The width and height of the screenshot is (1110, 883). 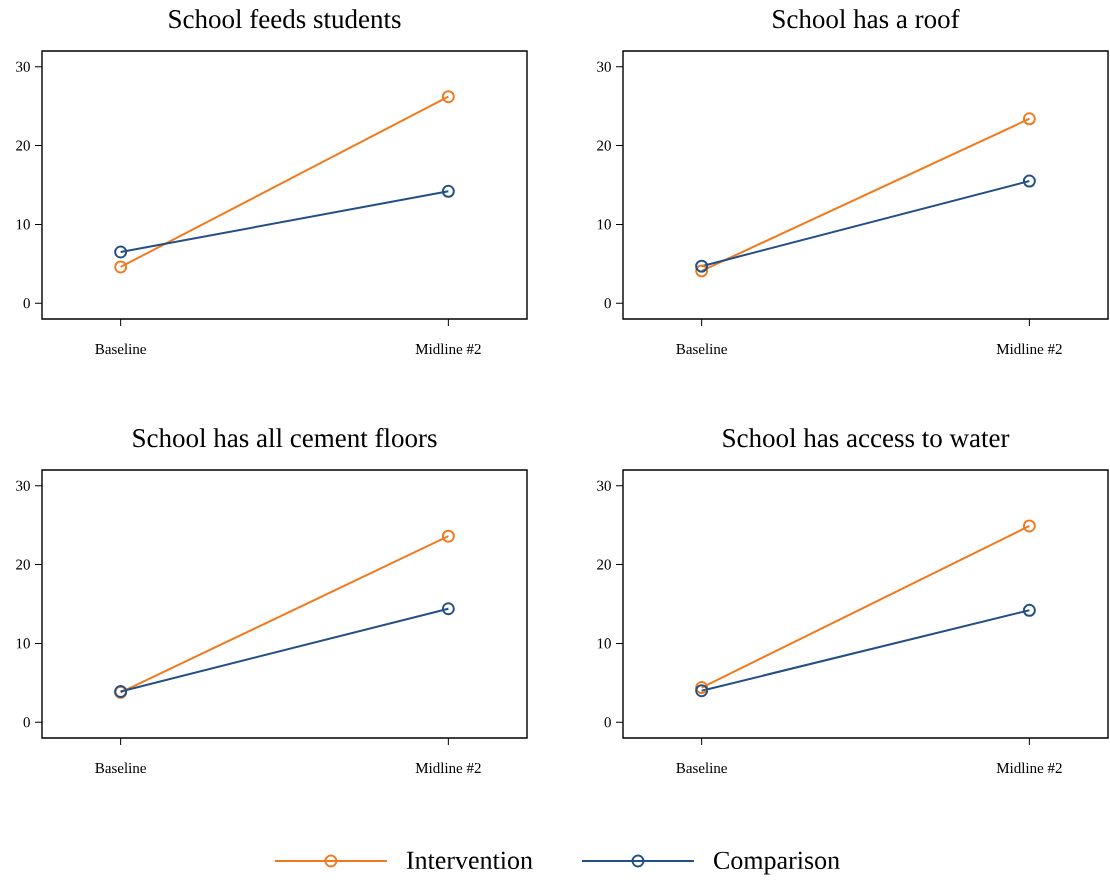 I want to click on chart-title: School feeds students, so click(x=285, y=18).